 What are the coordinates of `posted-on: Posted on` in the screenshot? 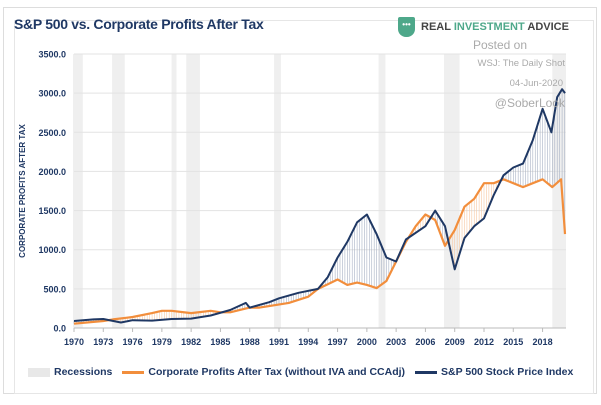 It's located at (499, 45).